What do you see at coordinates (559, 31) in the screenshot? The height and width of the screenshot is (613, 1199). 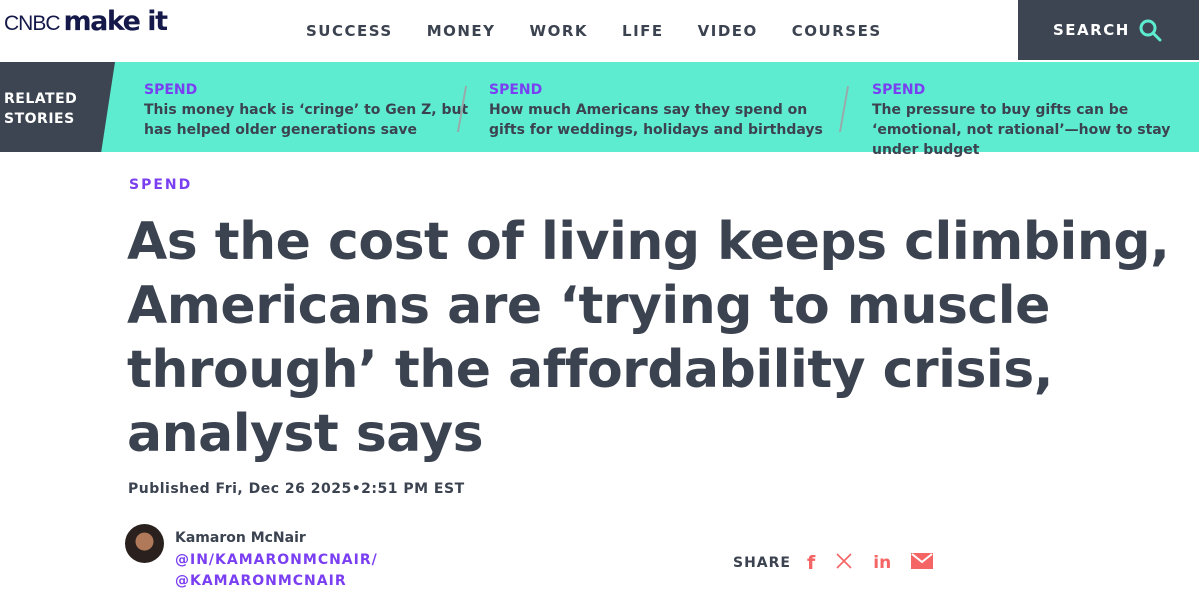 I see `nav-work: WORK` at bounding box center [559, 31].